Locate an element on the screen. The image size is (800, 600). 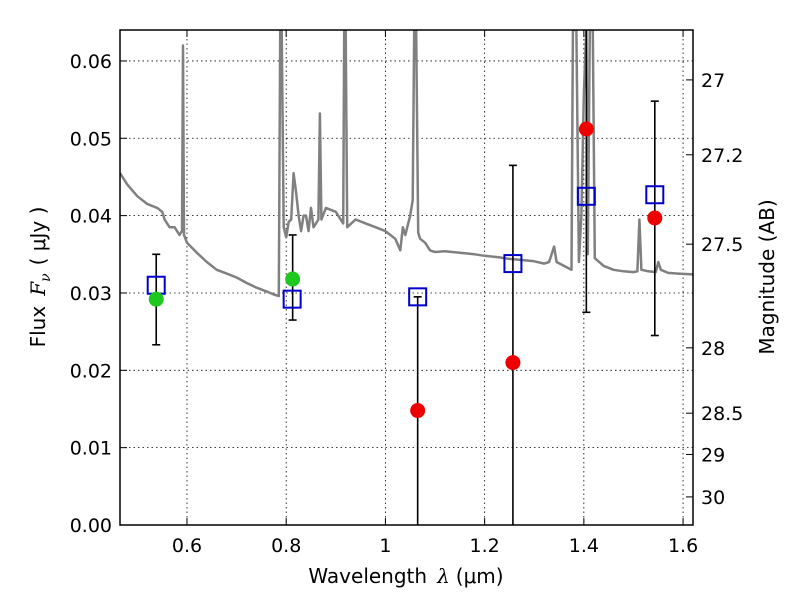
y-axis-subscript: ν is located at coordinates (46, 277).